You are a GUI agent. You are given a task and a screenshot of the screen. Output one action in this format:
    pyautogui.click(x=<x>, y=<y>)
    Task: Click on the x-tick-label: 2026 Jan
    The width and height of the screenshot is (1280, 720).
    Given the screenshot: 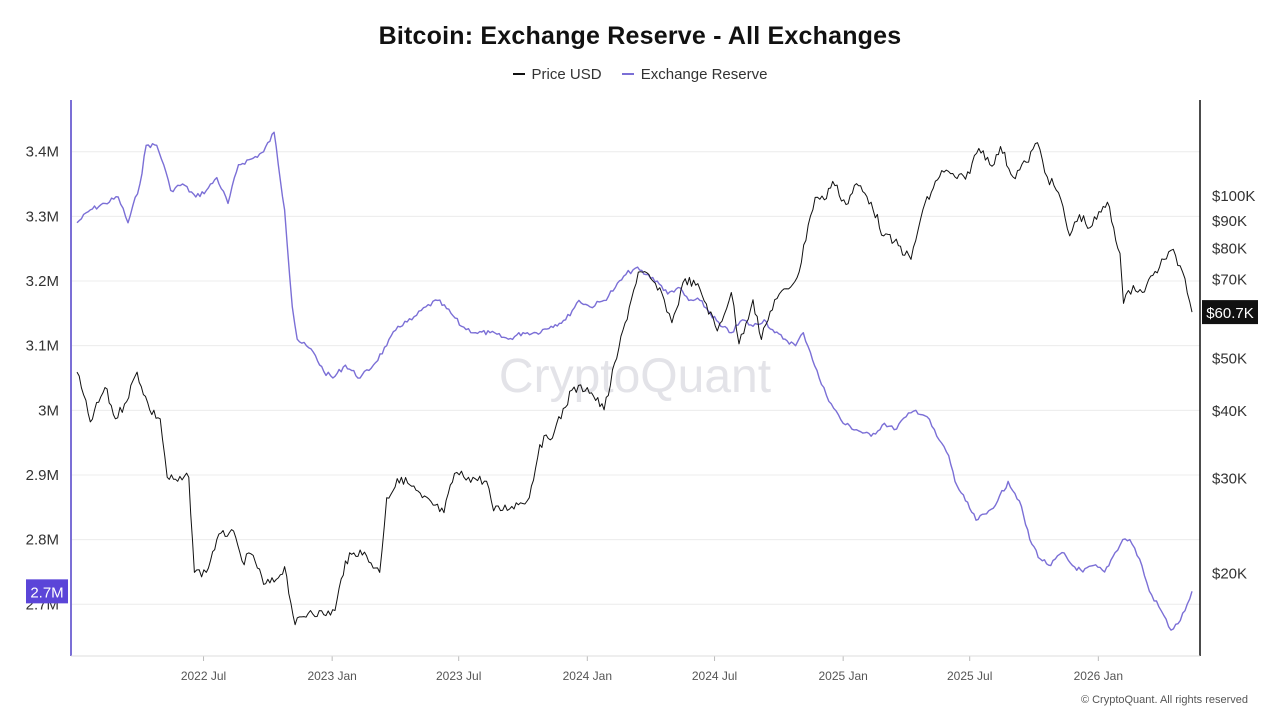 What is the action you would take?
    pyautogui.click(x=1098, y=676)
    